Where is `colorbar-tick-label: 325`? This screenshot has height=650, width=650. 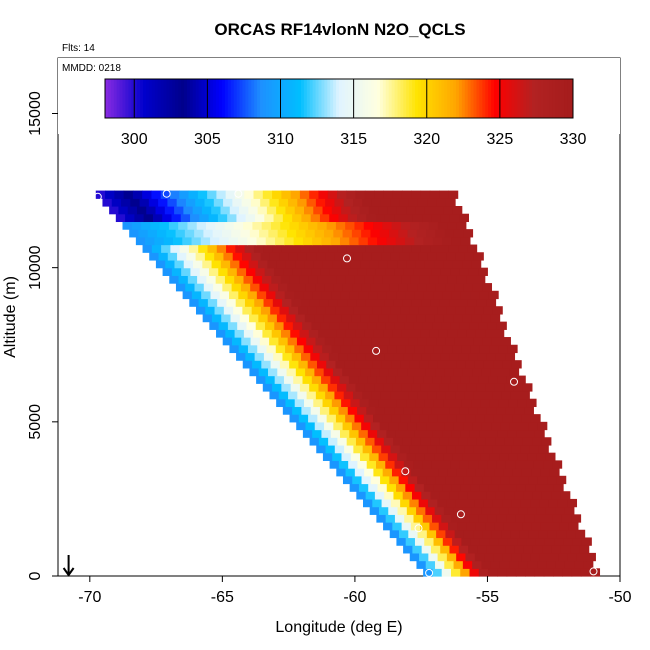 colorbar-tick-label: 325 is located at coordinates (500, 139).